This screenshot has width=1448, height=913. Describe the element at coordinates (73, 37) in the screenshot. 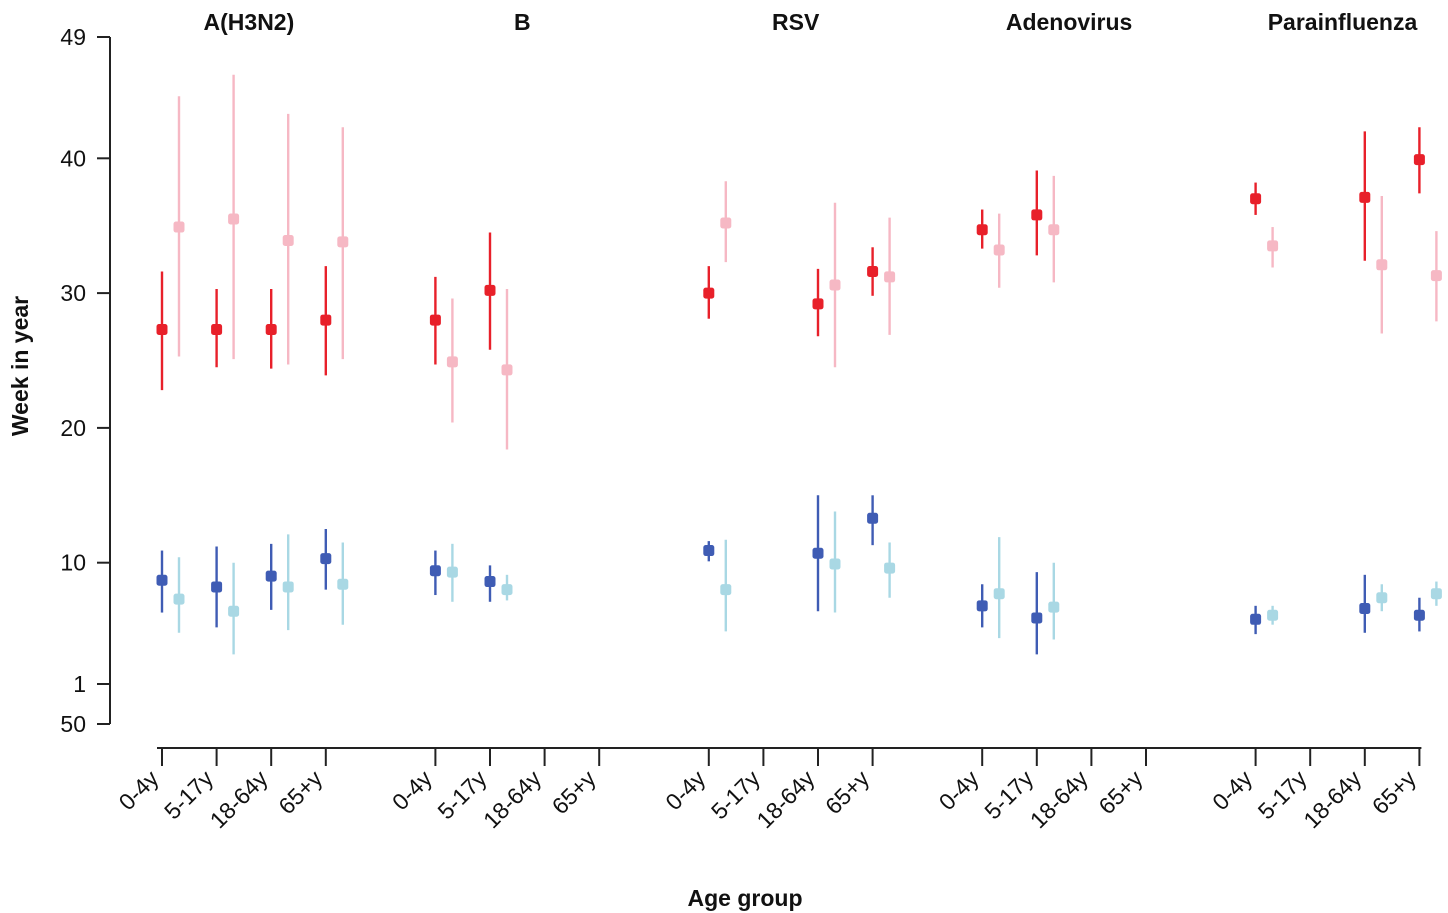

I see `y-tick-label: 49` at that location.